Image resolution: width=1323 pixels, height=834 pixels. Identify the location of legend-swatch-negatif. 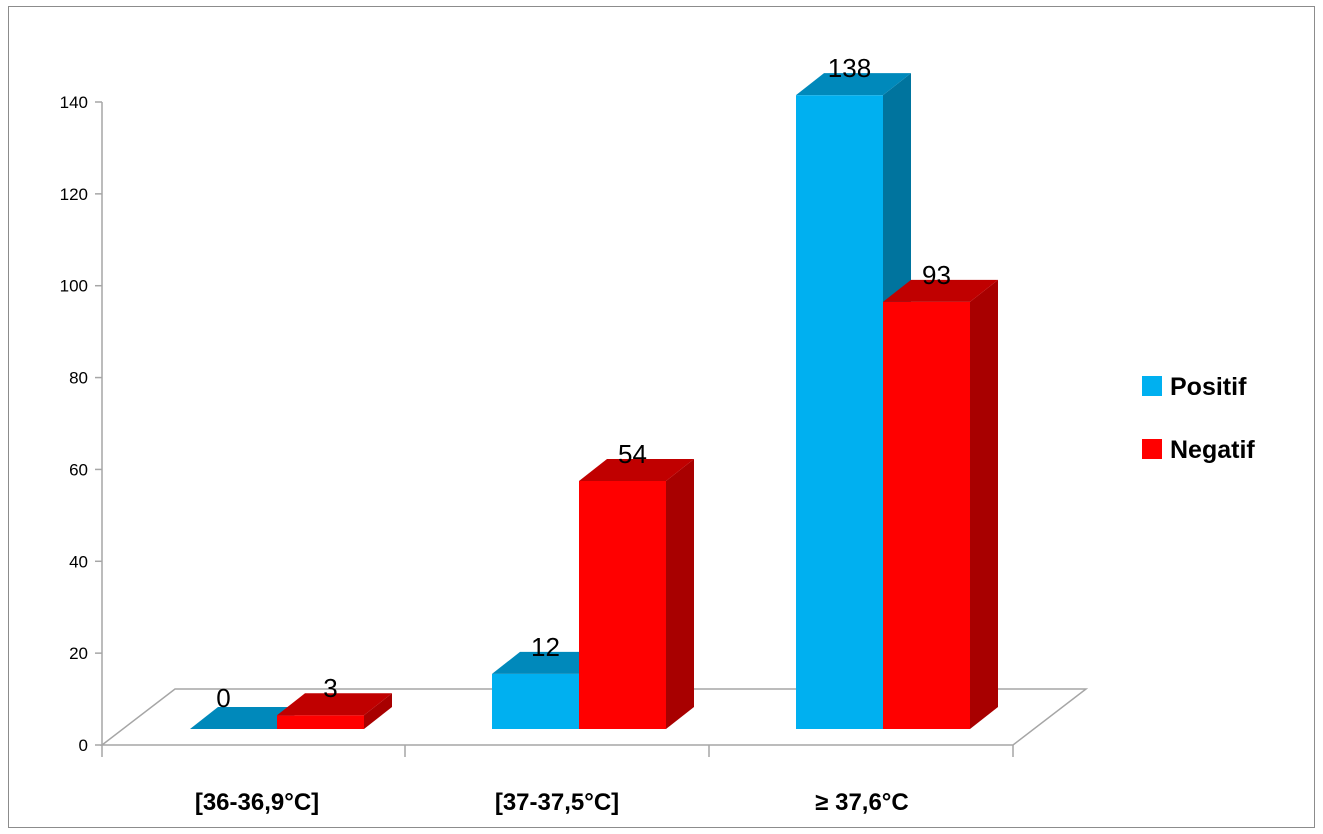
(1152, 449).